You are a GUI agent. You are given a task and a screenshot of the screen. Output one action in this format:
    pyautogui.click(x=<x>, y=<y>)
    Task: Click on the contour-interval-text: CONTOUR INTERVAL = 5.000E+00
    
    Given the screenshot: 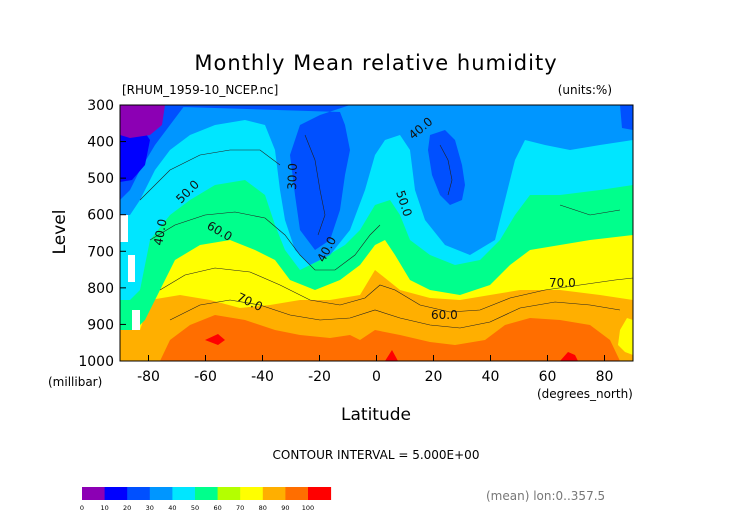 What is the action you would take?
    pyautogui.click(x=376, y=455)
    